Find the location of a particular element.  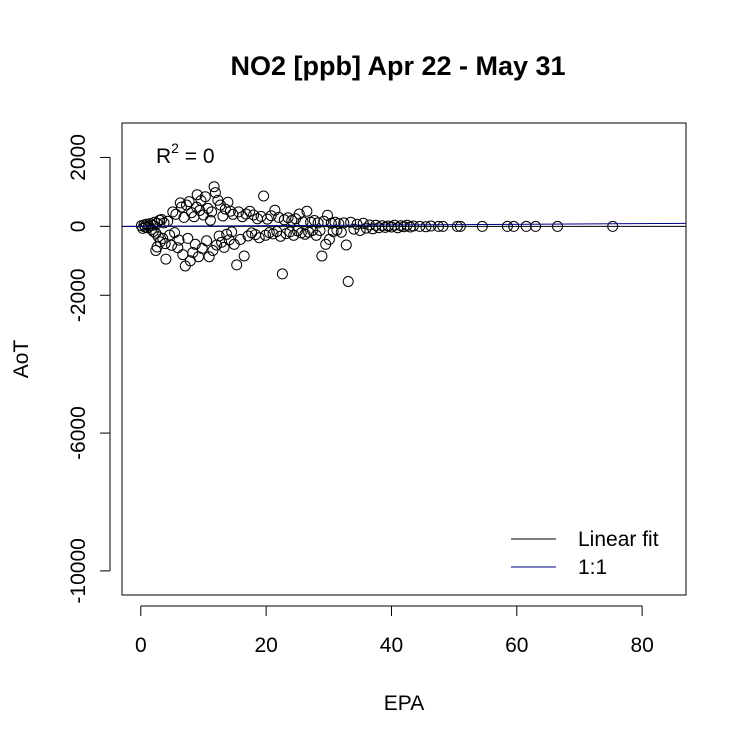

r-squared-annotation: R2 = 0 is located at coordinates (185, 154).